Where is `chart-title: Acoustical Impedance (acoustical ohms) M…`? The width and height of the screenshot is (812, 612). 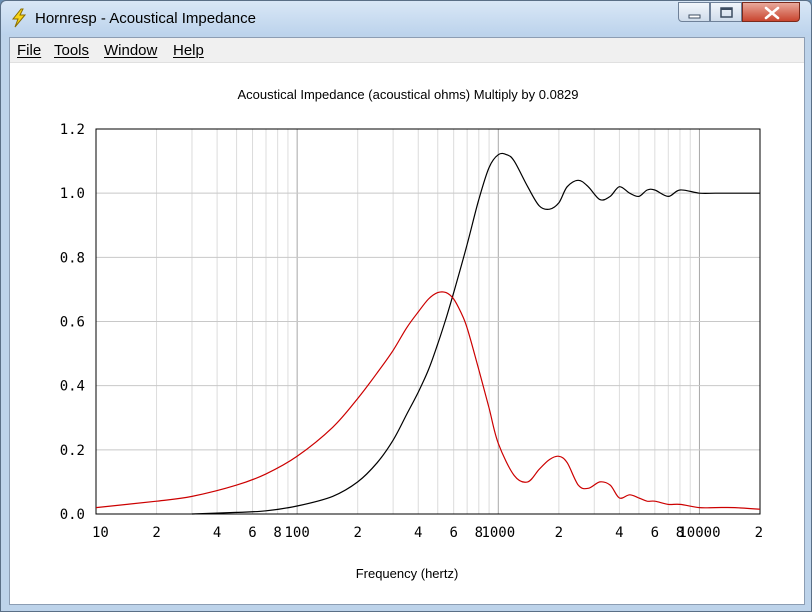
chart-title: Acoustical Impedance (acoustical ohms) M… is located at coordinates (407, 94).